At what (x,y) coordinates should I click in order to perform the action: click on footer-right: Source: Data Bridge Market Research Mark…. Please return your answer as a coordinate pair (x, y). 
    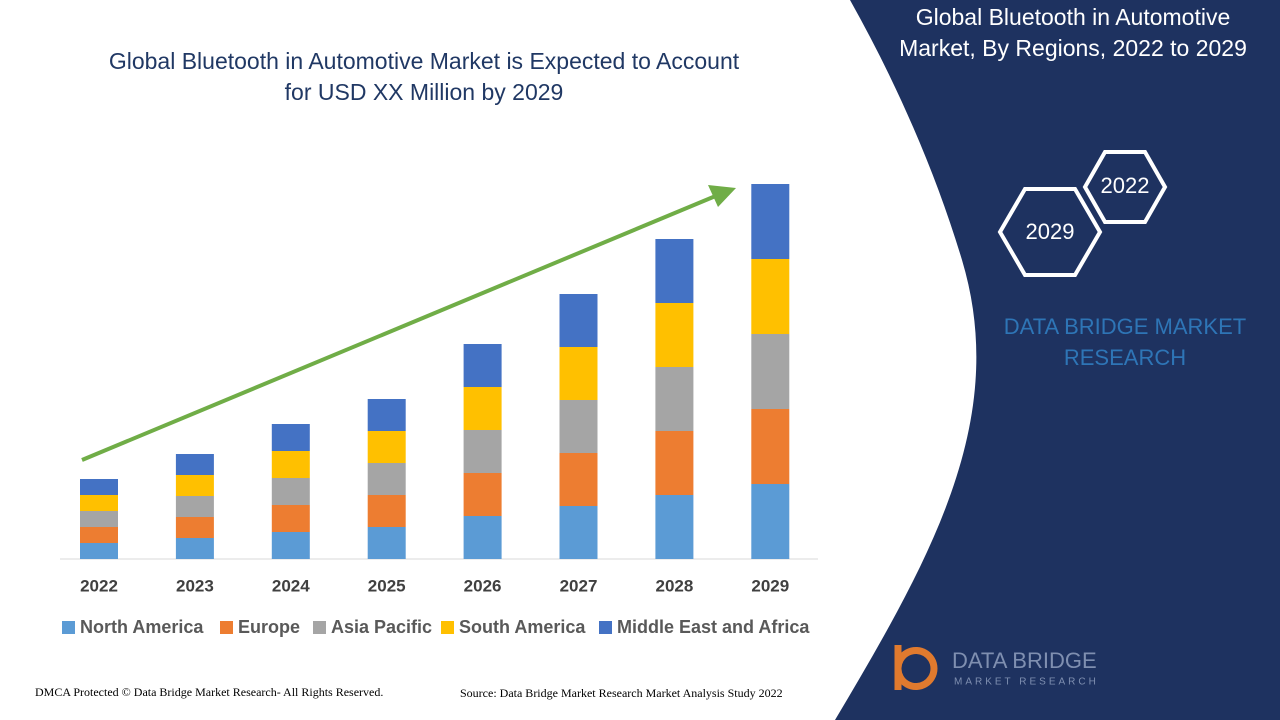
    Looking at the image, I should click on (621, 693).